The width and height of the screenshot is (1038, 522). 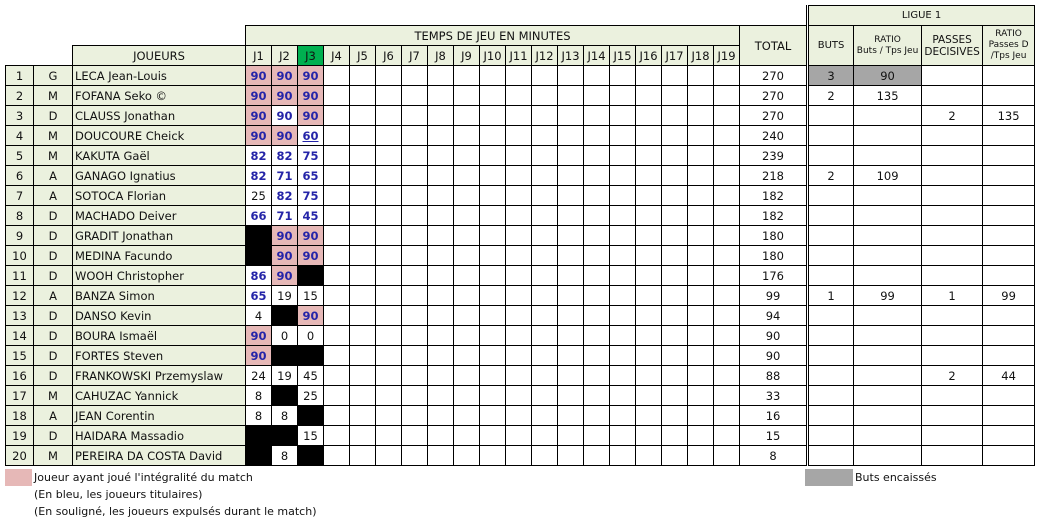 I want to click on header-row-league: LIGUE 1, so click(x=521, y=15).